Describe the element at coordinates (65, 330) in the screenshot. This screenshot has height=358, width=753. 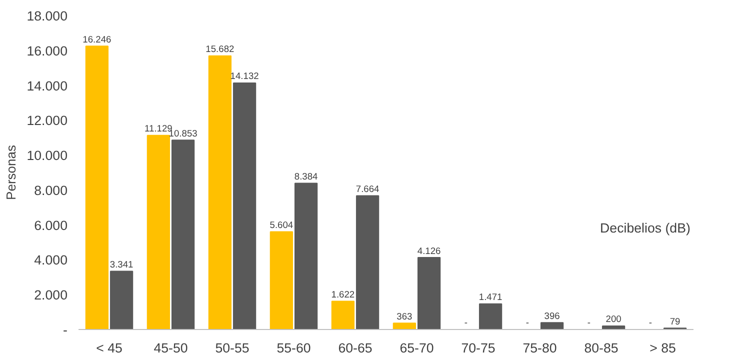
I see `y-tick-label: -` at that location.